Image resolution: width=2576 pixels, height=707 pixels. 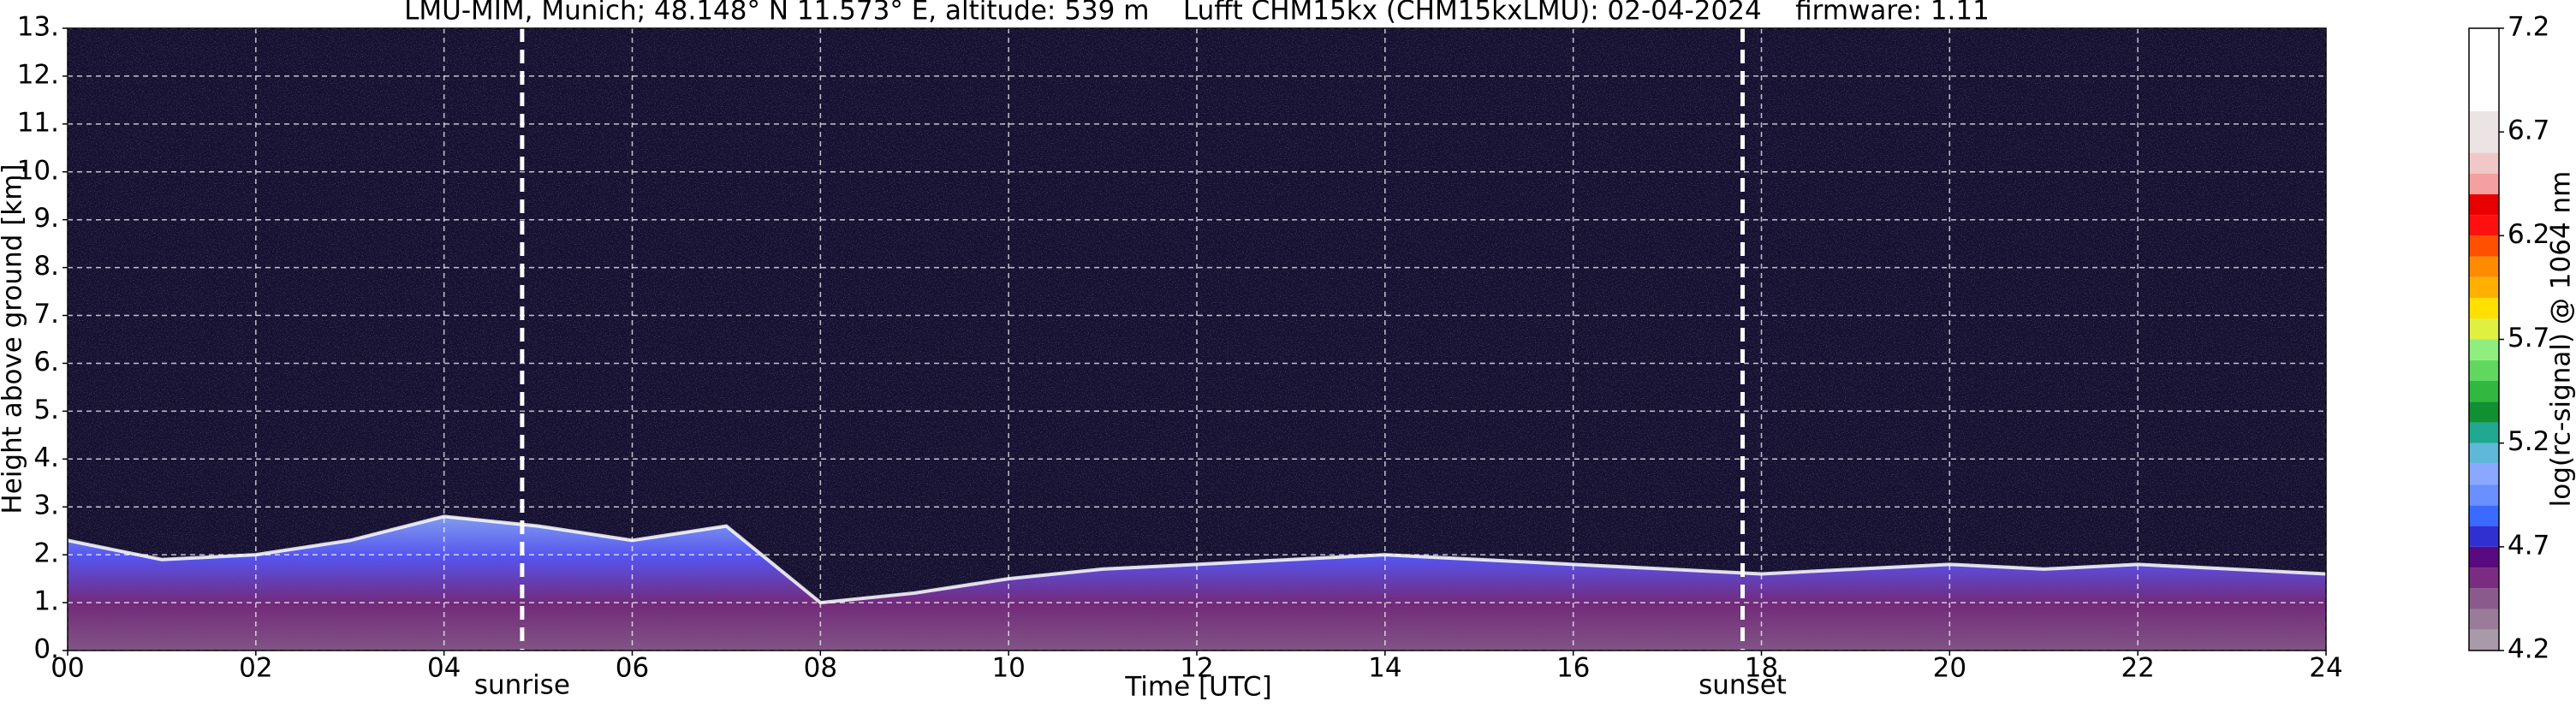 What do you see at coordinates (821, 668) in the screenshot?
I see `x-tick-label: 08` at bounding box center [821, 668].